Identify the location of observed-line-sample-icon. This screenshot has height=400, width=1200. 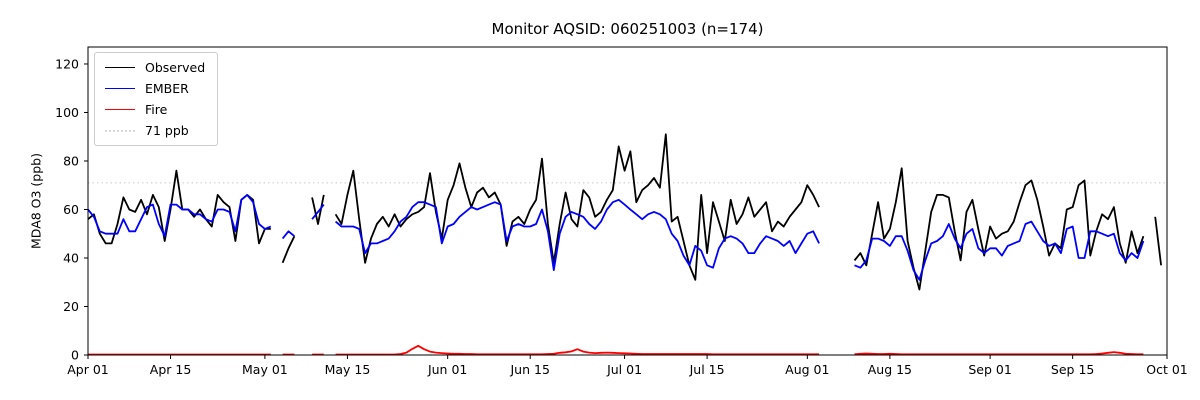
(120, 67).